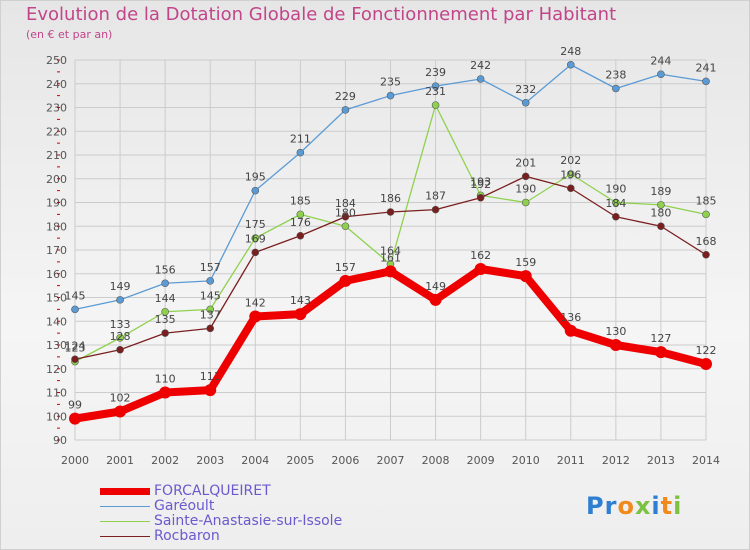 This screenshot has height=550, width=750. I want to click on legend-label: Sainte-Anastasie-sur-Issole, so click(248, 521).